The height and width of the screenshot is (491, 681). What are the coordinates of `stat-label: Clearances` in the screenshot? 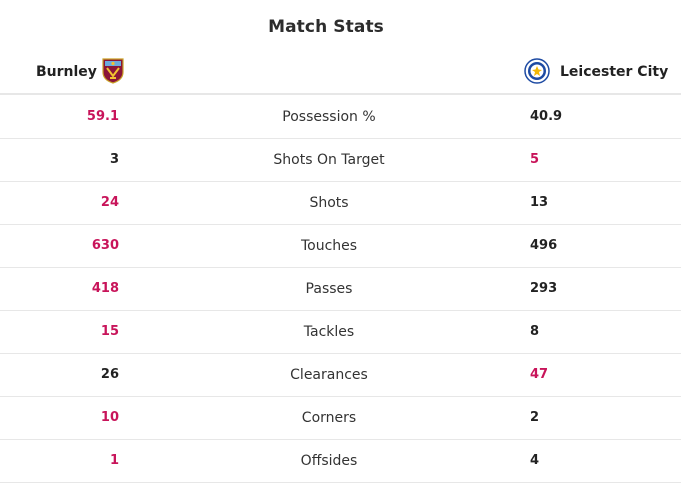 It's located at (329, 375).